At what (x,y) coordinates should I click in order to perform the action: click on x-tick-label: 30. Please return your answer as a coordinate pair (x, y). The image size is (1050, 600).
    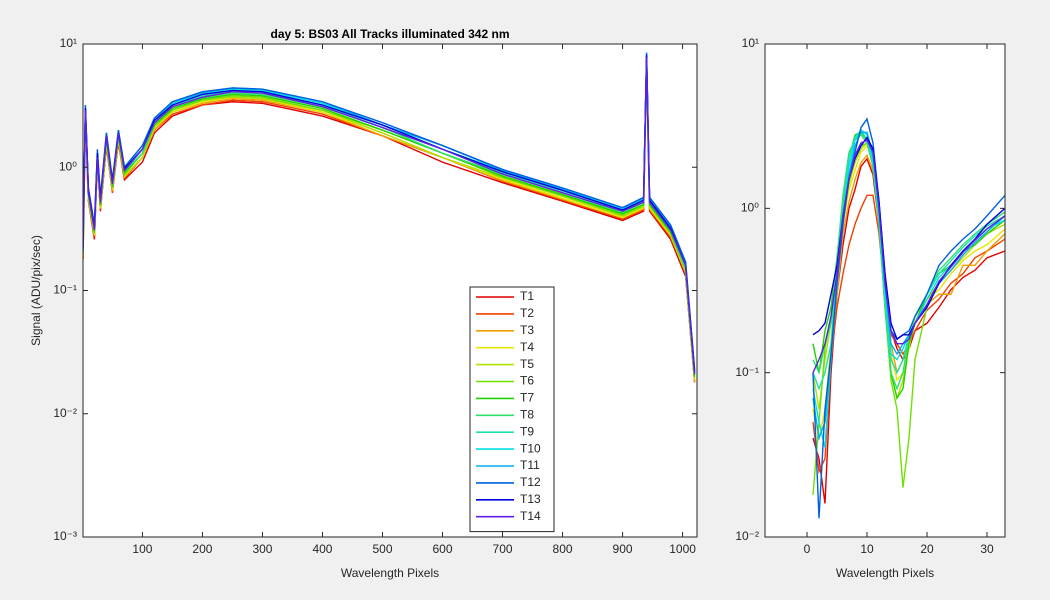
    Looking at the image, I should click on (987, 549).